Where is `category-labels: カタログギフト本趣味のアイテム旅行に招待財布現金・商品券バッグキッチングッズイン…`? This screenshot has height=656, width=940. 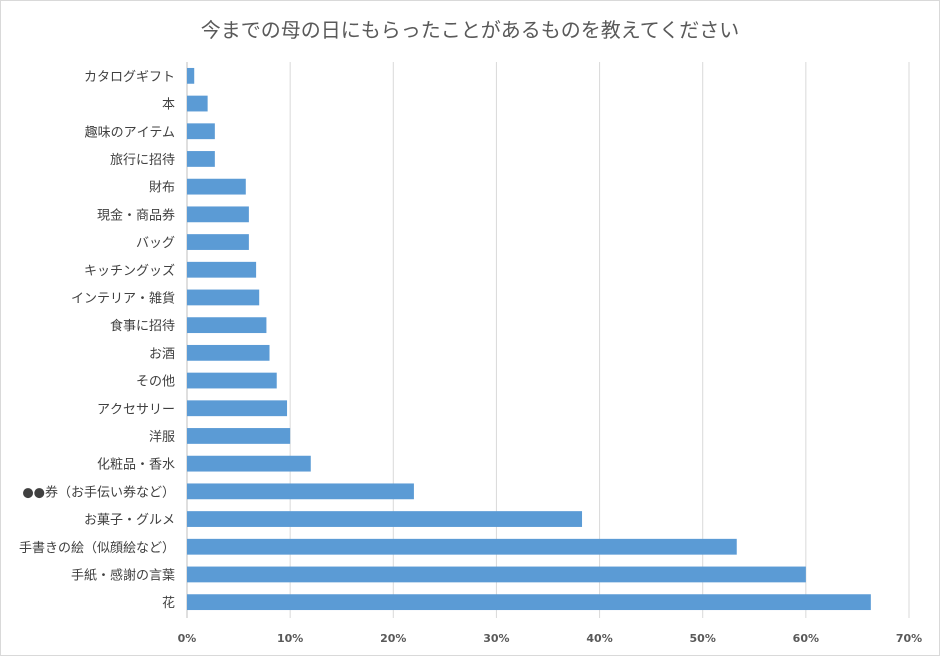
category-labels: カタログギフト本趣味のアイテム旅行に招待財布現金・商品券バッグキッチングッズイン… is located at coordinates (97, 340).